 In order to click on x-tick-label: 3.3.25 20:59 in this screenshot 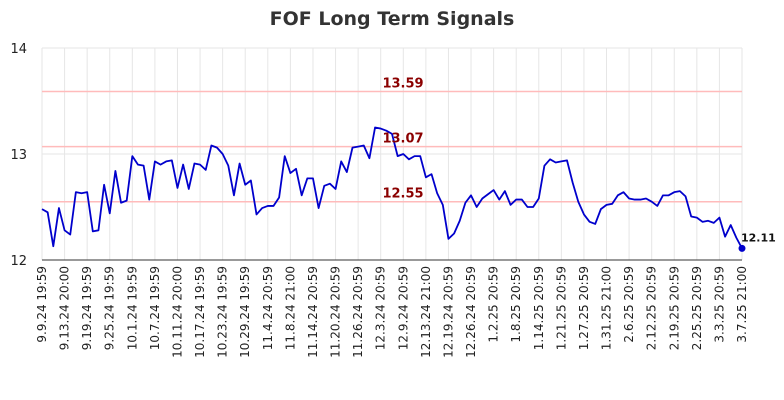, I will do `click(719, 304)`.